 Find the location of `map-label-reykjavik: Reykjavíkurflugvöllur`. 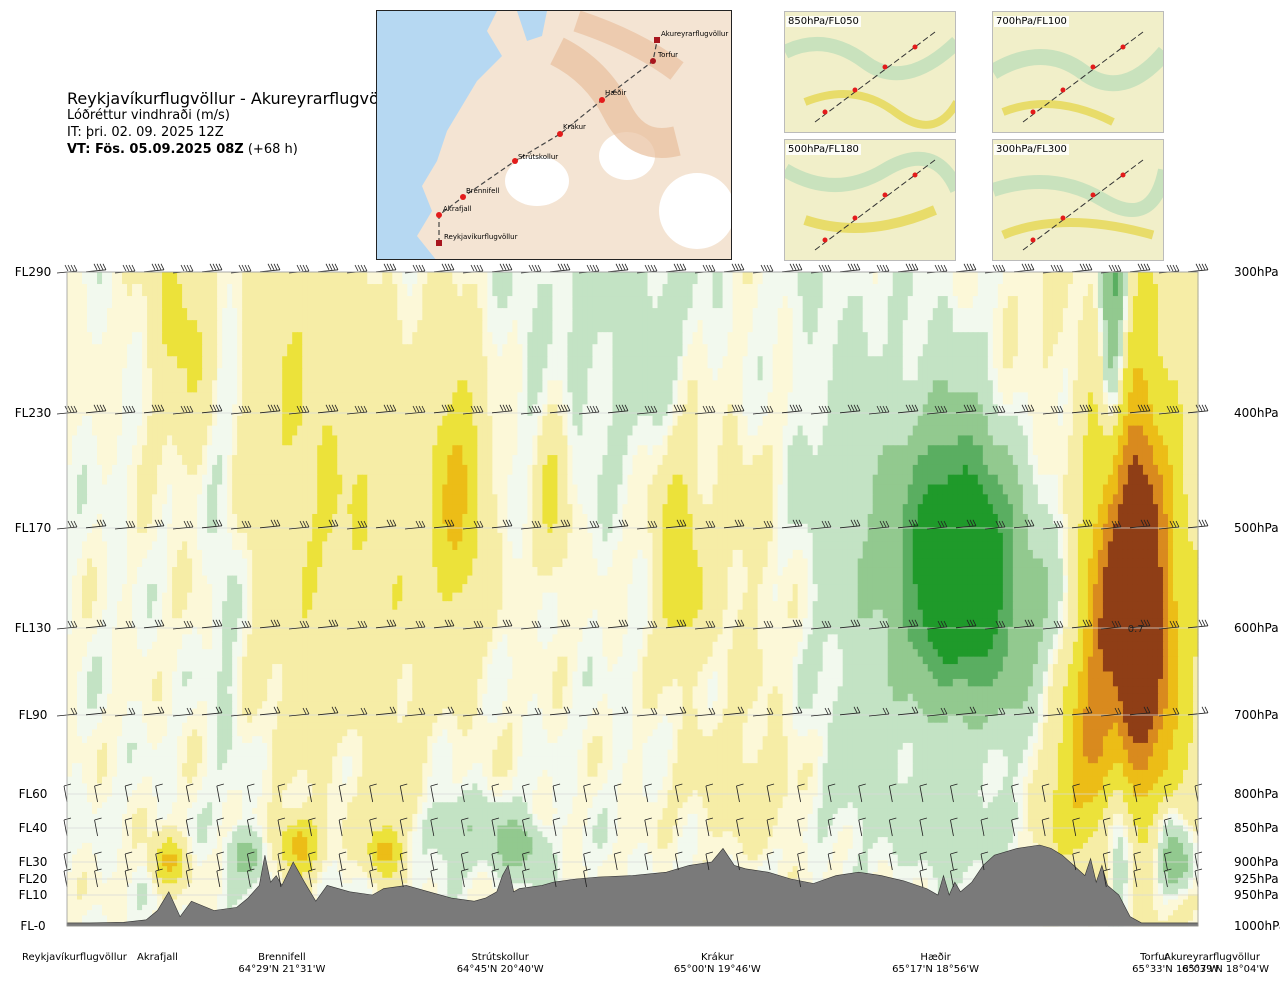

map-label-reykjavik: Reykjavíkurflugvöllur is located at coordinates (481, 237).